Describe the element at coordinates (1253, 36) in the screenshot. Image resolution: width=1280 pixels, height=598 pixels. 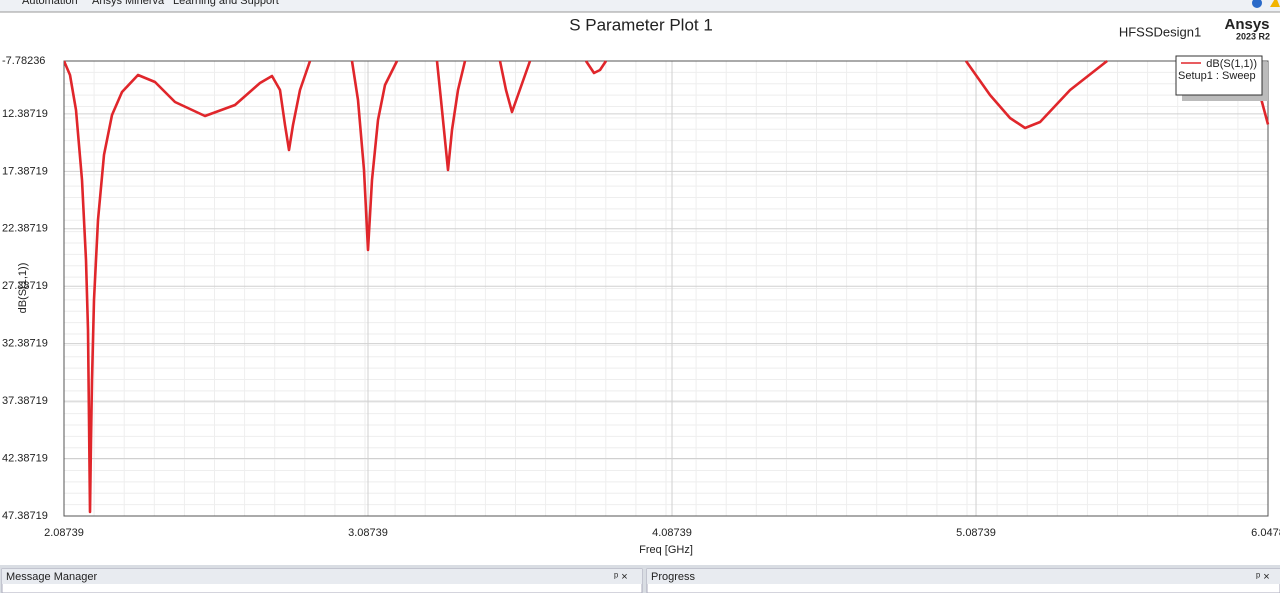
I see `brand-version: 2023 R2` at that location.